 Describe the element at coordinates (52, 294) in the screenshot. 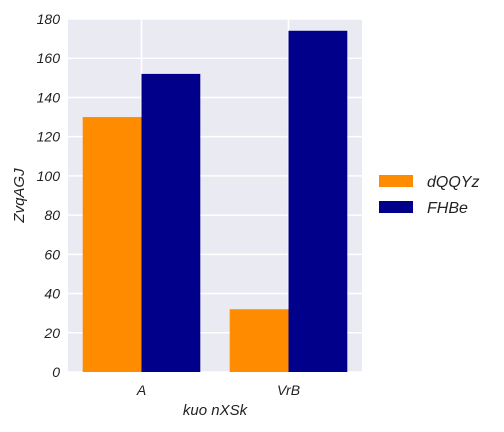

I see `y-tick-label: 40` at that location.